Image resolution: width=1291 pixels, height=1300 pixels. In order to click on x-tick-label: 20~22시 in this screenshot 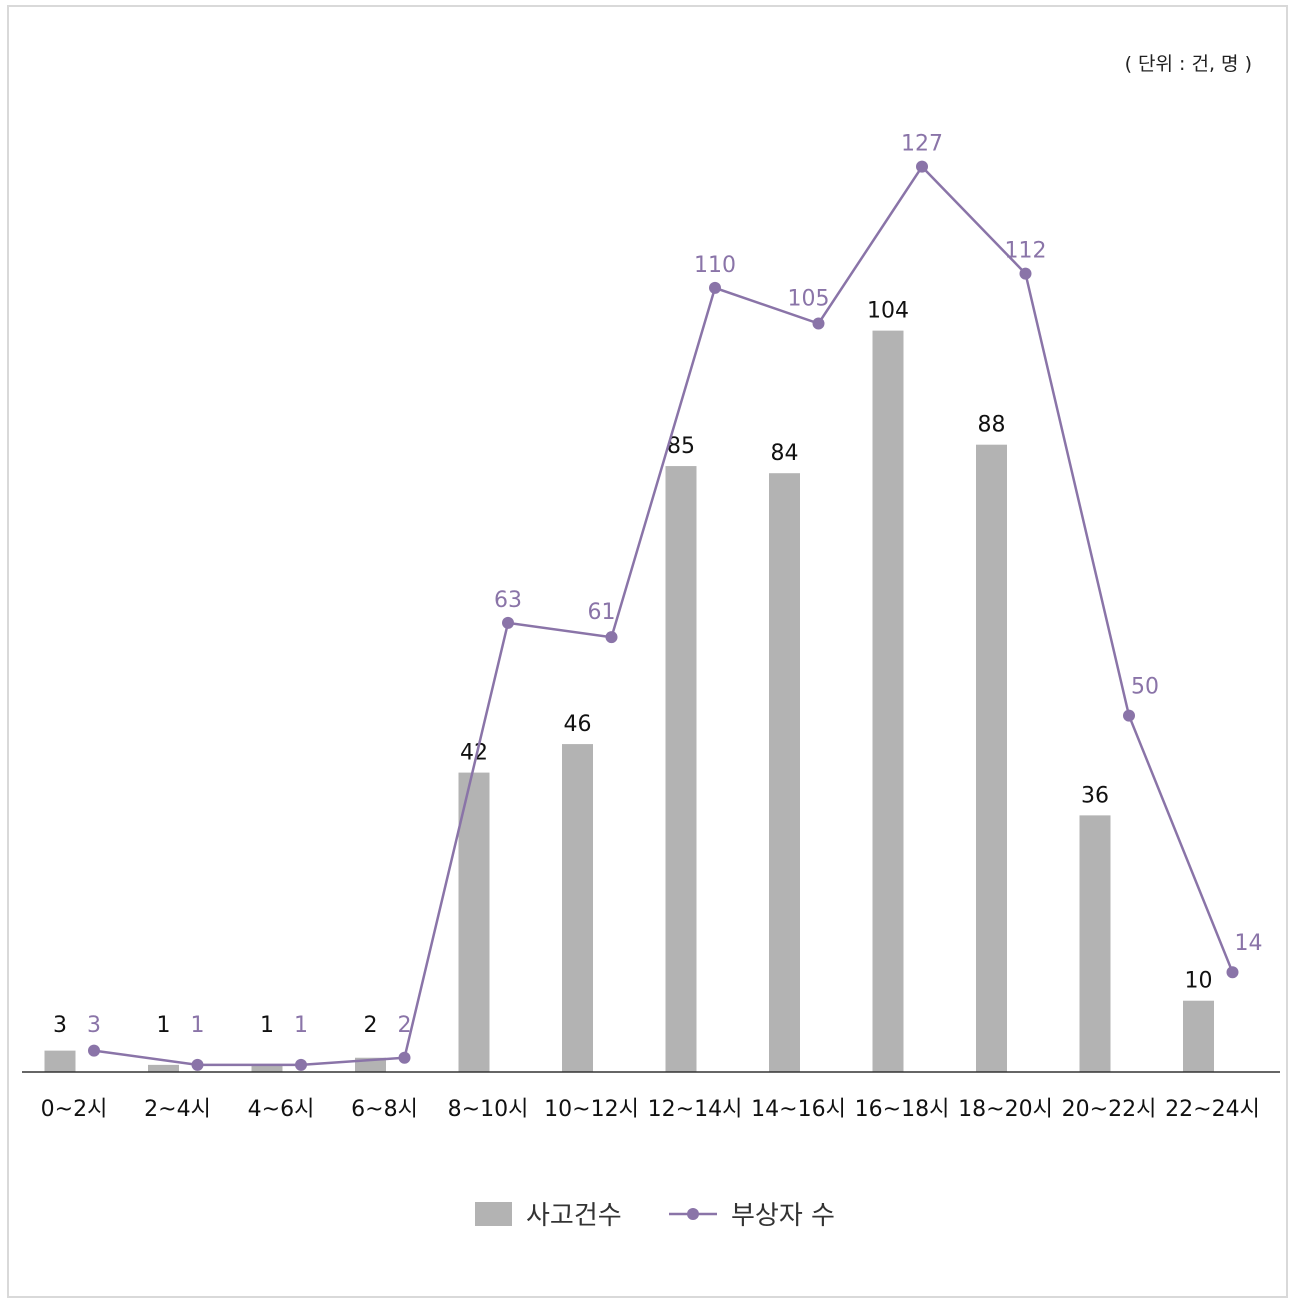, I will do `click(1109, 1109)`.